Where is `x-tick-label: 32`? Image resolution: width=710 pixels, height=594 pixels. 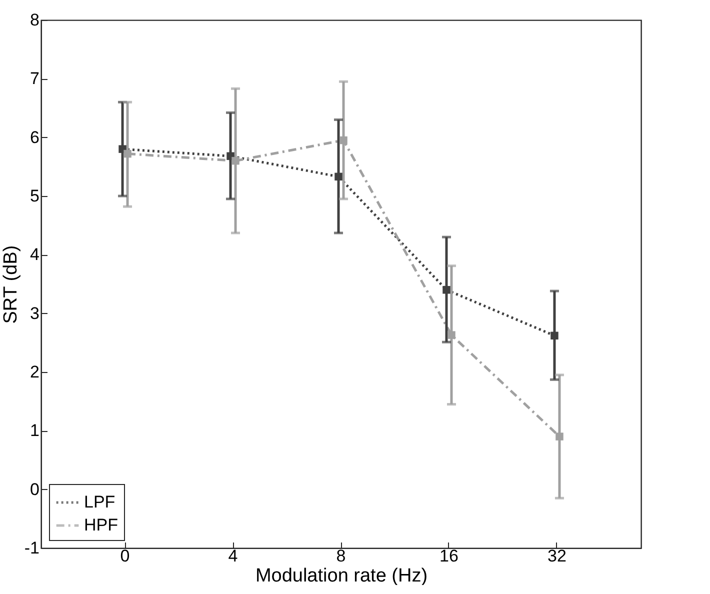
x-tick-label: 32 is located at coordinates (557, 556).